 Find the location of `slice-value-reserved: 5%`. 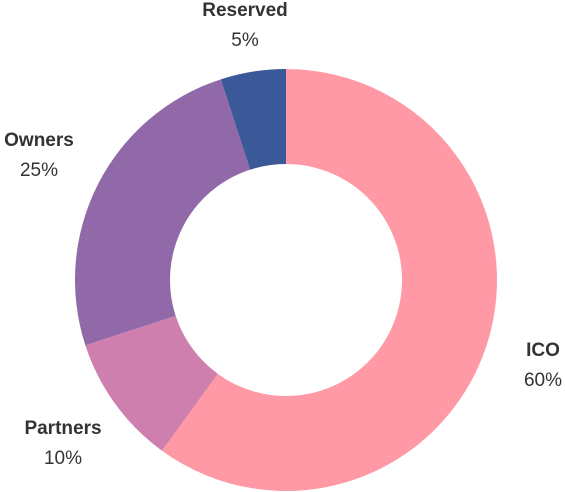

slice-value-reserved: 5% is located at coordinates (245, 40).